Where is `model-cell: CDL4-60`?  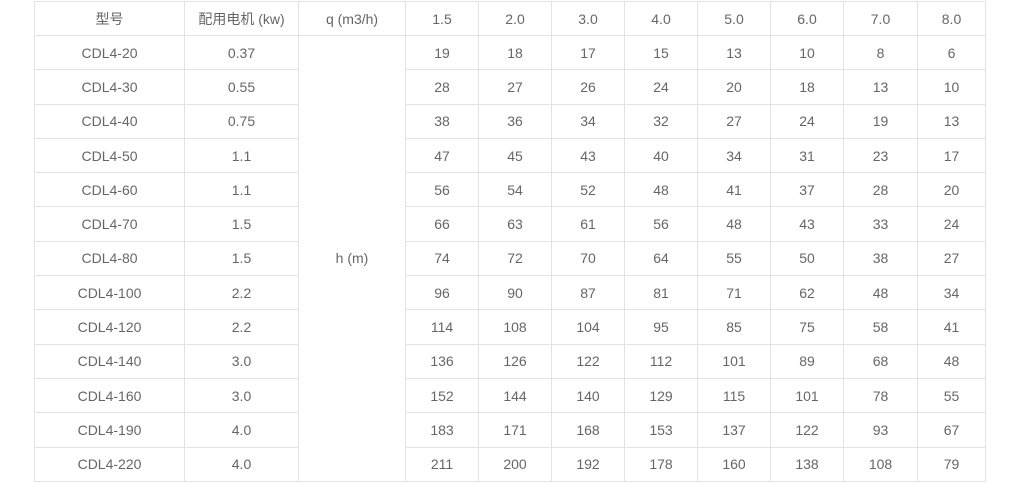
model-cell: CDL4-60 is located at coordinates (109, 190).